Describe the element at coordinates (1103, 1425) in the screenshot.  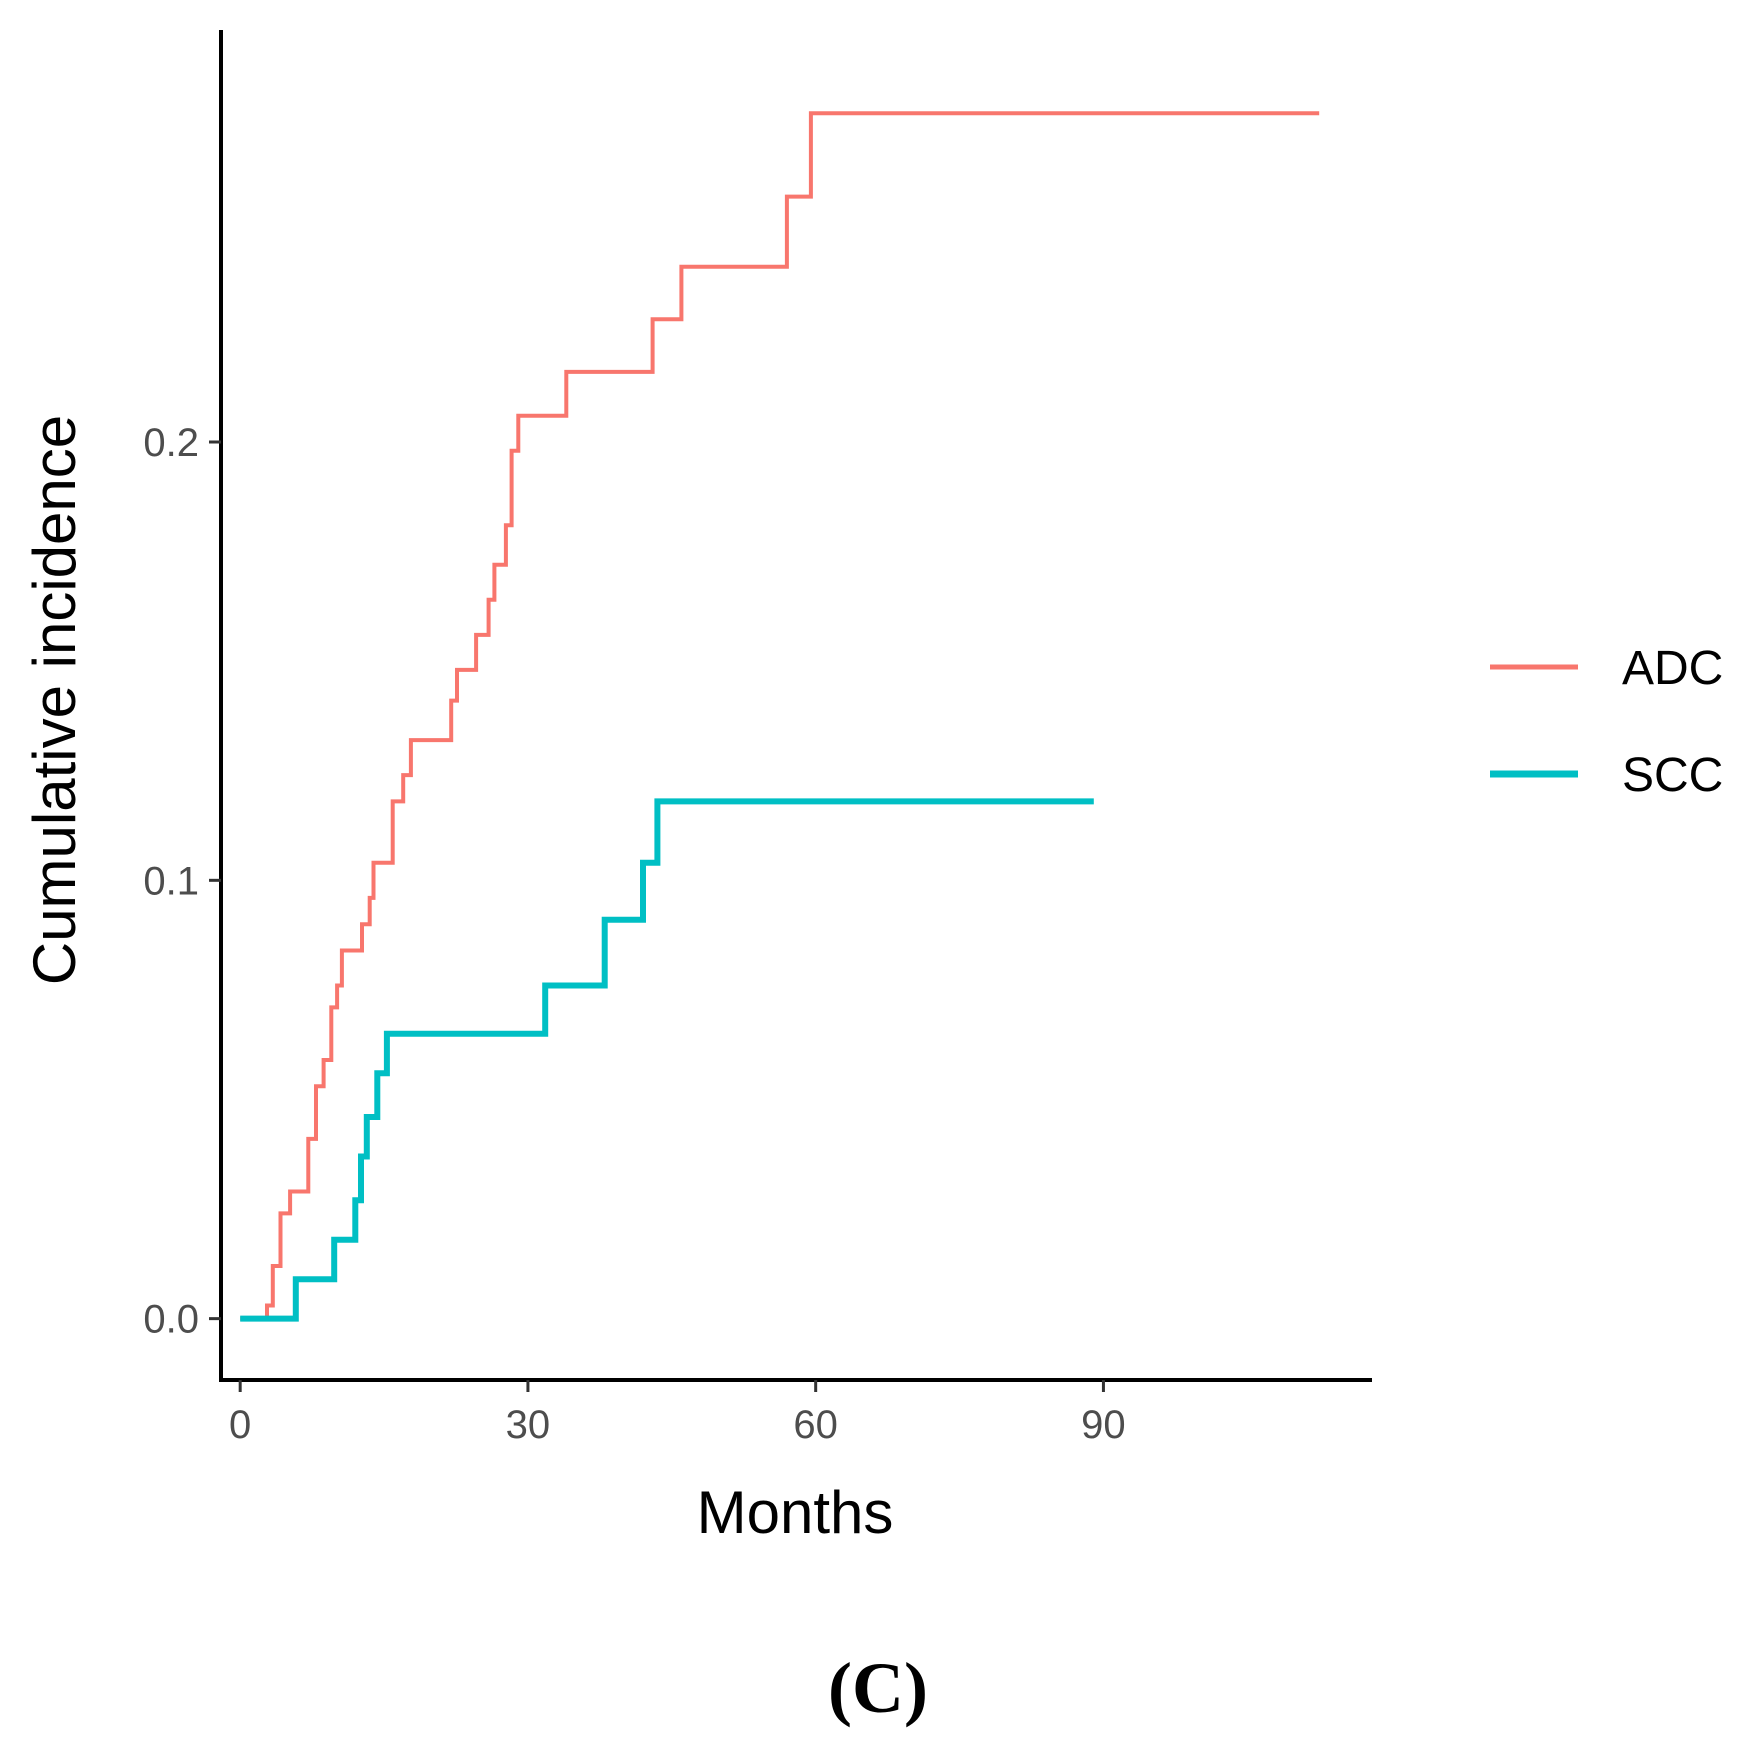
I see `x-tick-label: 90` at that location.